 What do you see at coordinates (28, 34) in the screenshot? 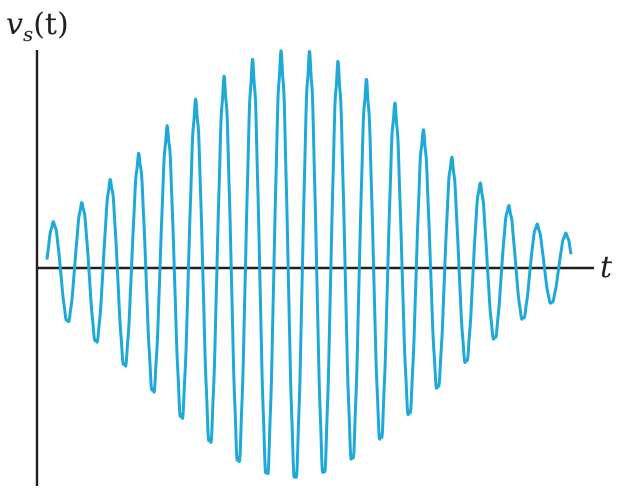
I see `y-axis-label-sub: s` at bounding box center [28, 34].